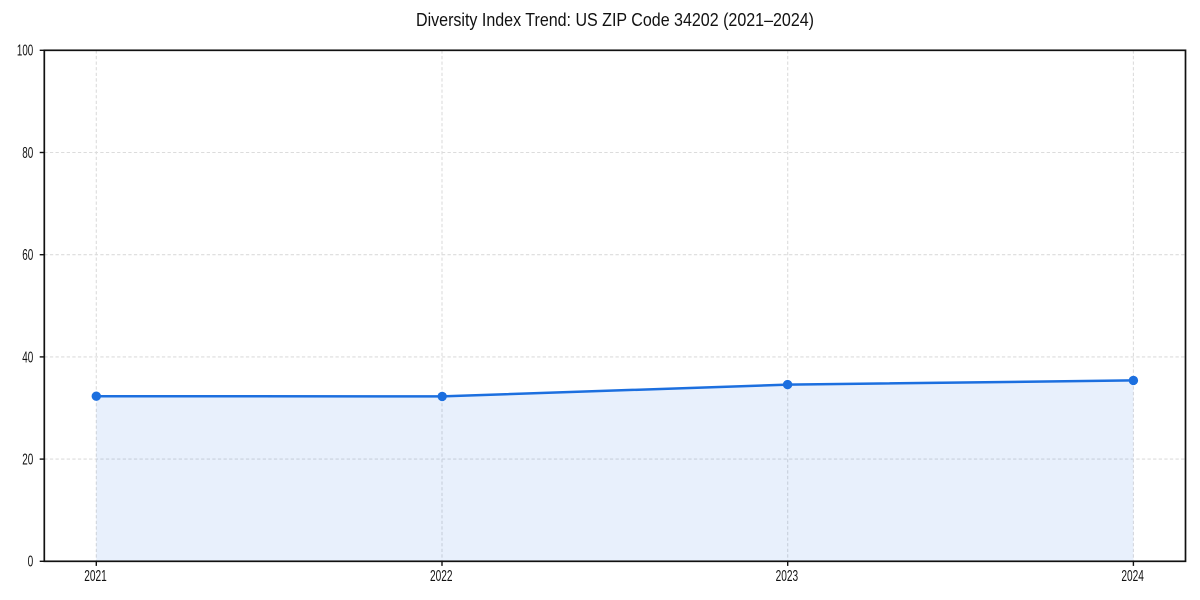 The image size is (1200, 600). I want to click on svg-text: 0, so click(31, 562).